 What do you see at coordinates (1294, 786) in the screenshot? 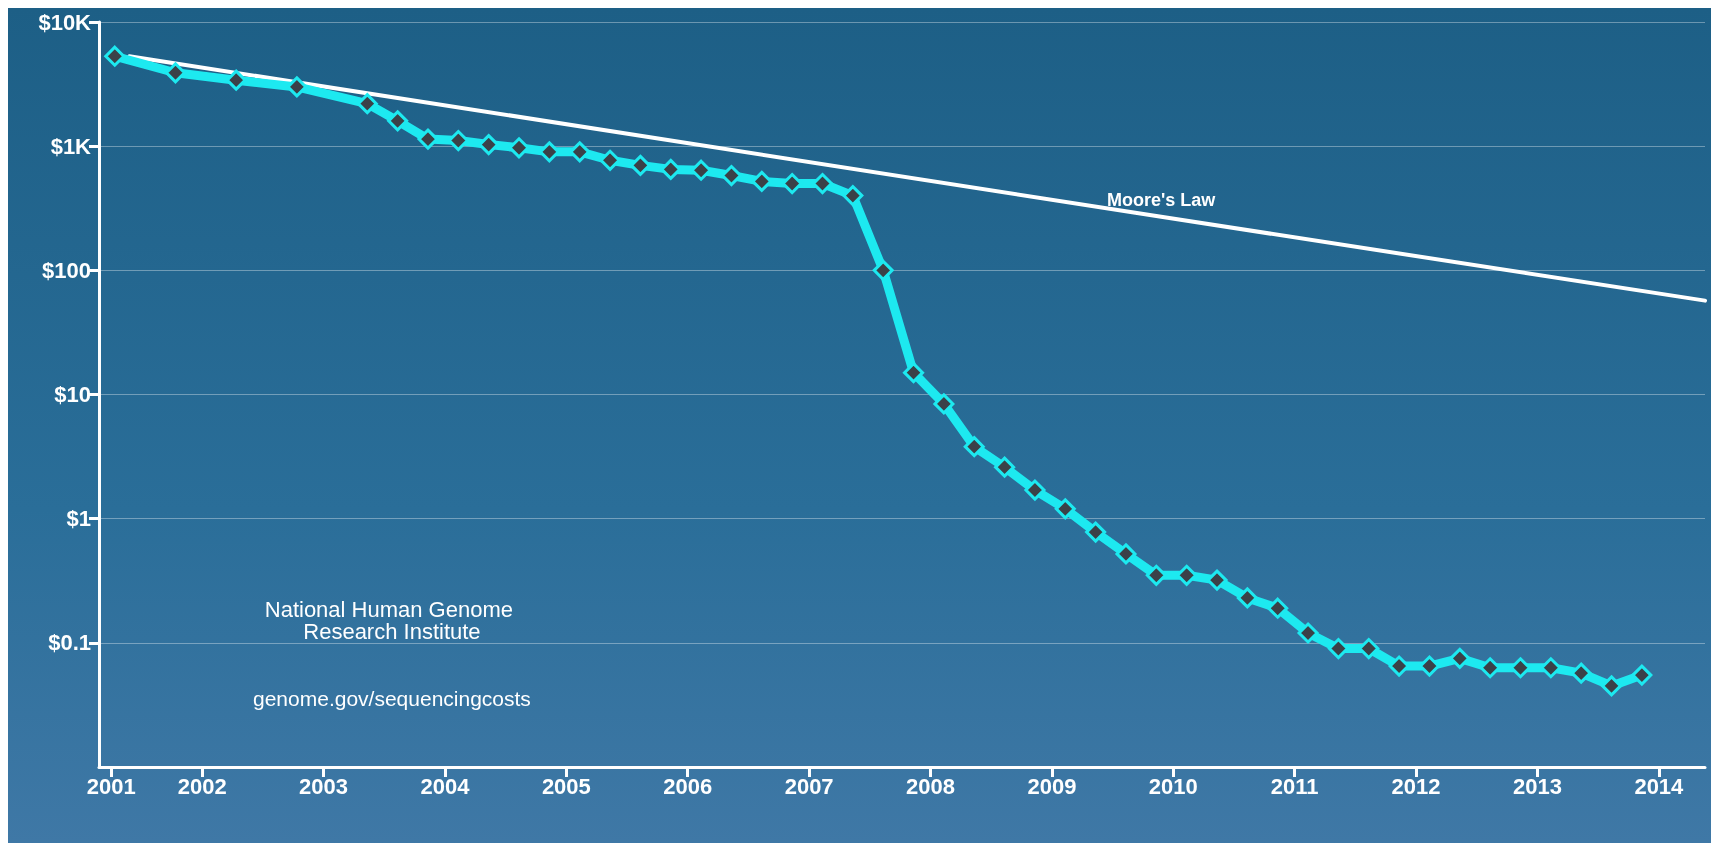
I see `x-tick-label: 2011` at bounding box center [1294, 786].